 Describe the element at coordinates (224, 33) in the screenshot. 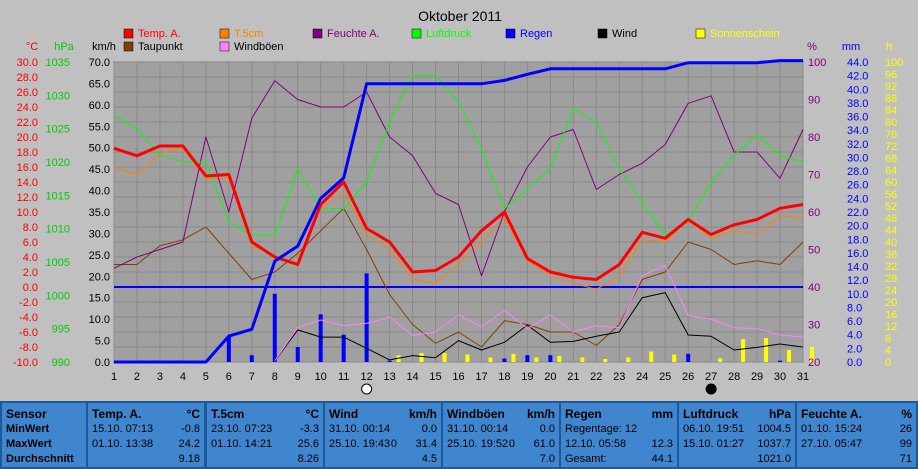

I see `legend-swatch` at that location.